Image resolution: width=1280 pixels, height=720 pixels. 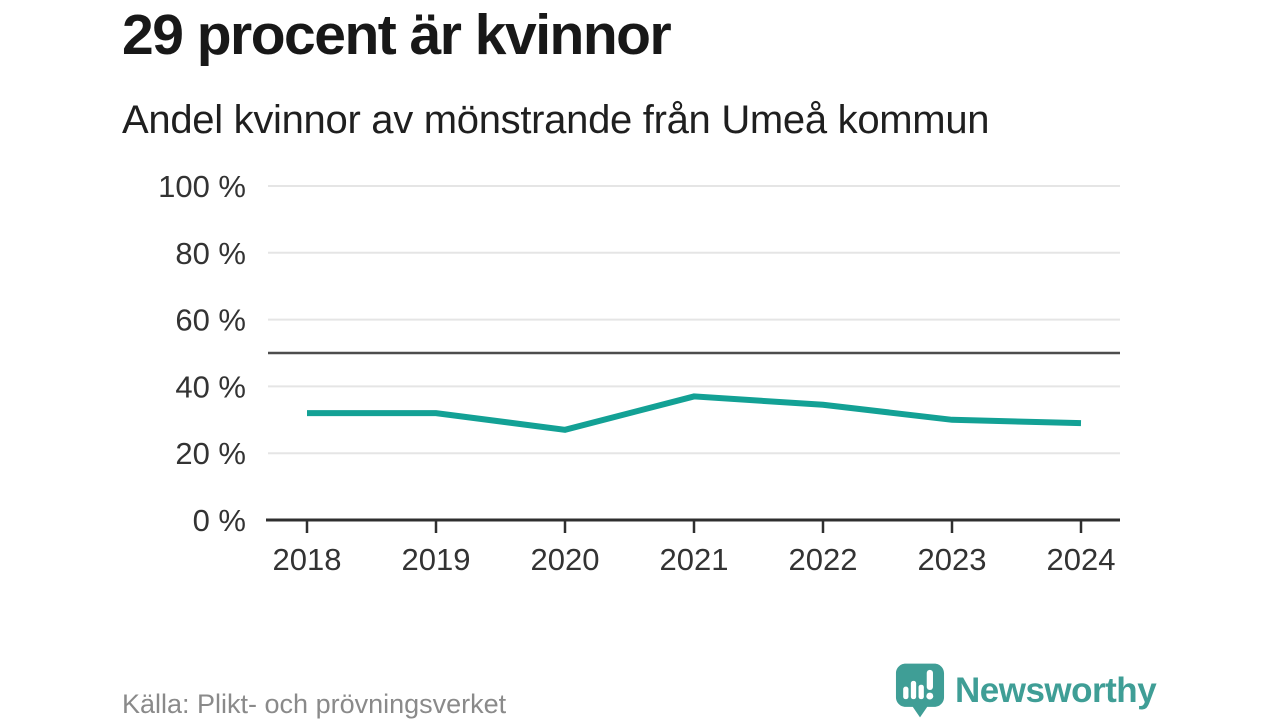 I want to click on y-axis-label: 0 %, so click(x=219, y=520).